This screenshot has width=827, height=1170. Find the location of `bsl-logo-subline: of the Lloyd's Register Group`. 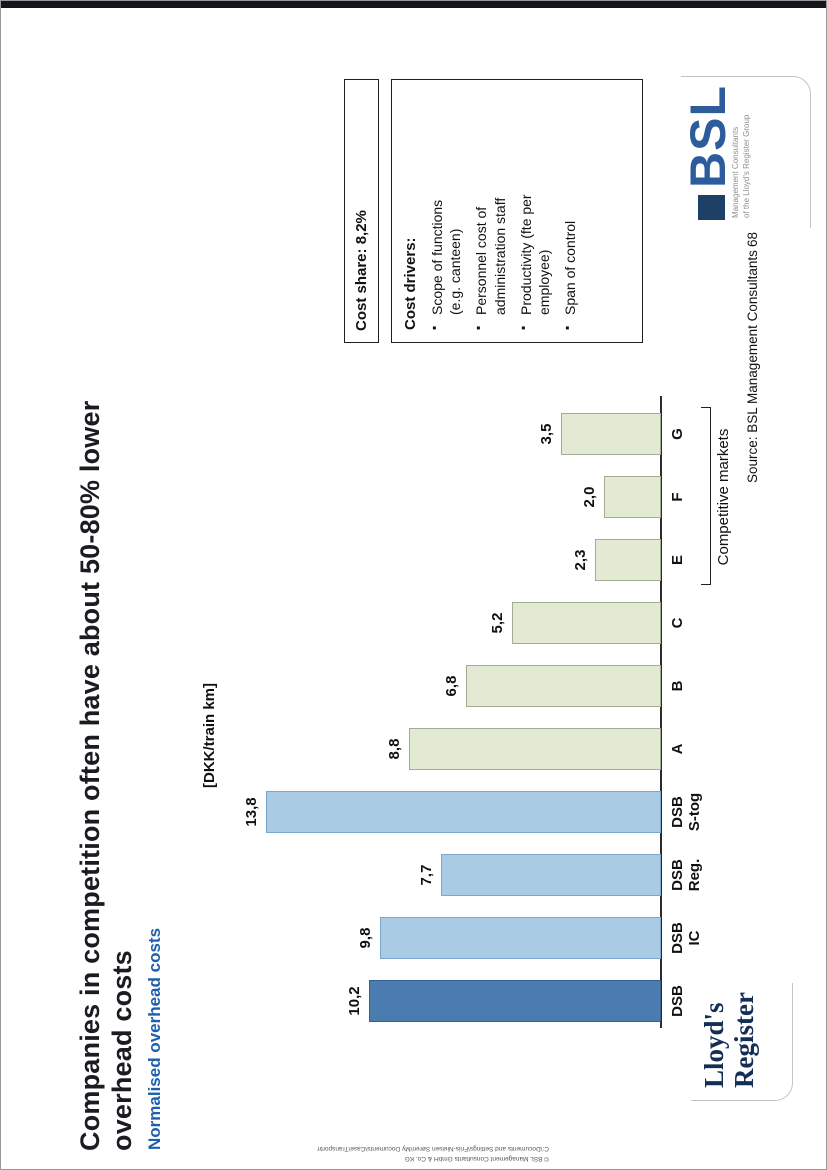

bsl-logo-subline: of the Lloyd's Register Group is located at coordinates (747, 166).